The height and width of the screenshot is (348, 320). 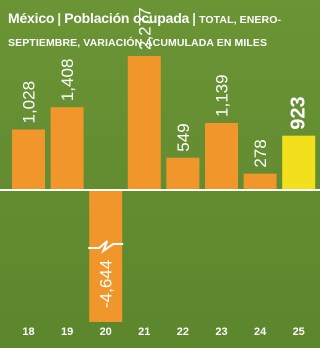 What do you see at coordinates (67, 332) in the screenshot?
I see `x-tick-label-19: 19` at bounding box center [67, 332].